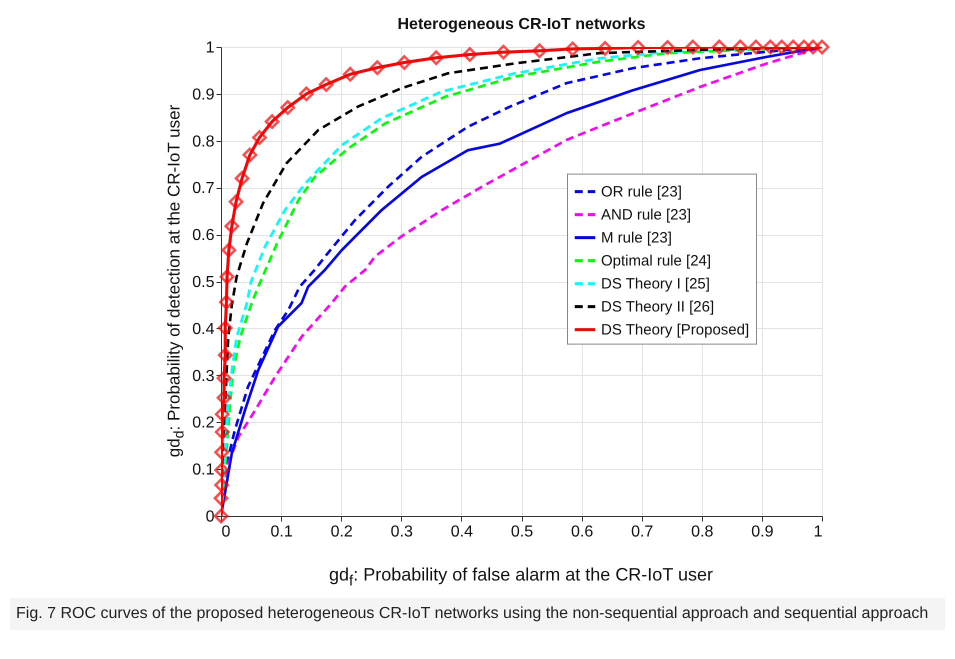  I want to click on y-tick-label: 0.6, so click(203, 235).